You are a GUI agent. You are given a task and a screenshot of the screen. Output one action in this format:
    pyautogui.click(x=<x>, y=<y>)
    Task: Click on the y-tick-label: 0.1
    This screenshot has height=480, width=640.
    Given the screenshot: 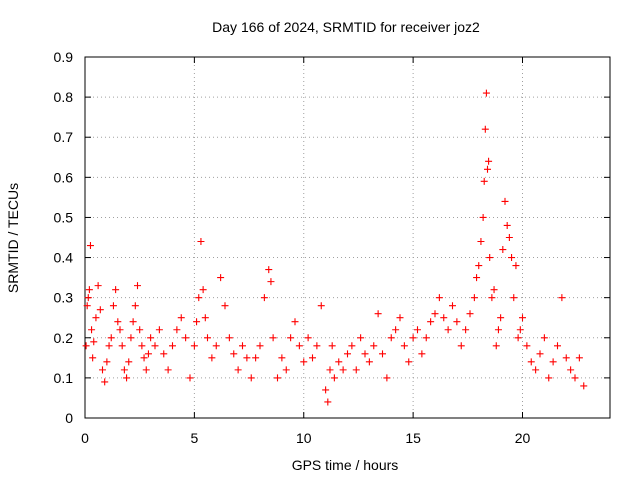 What is the action you would take?
    pyautogui.click(x=64, y=378)
    